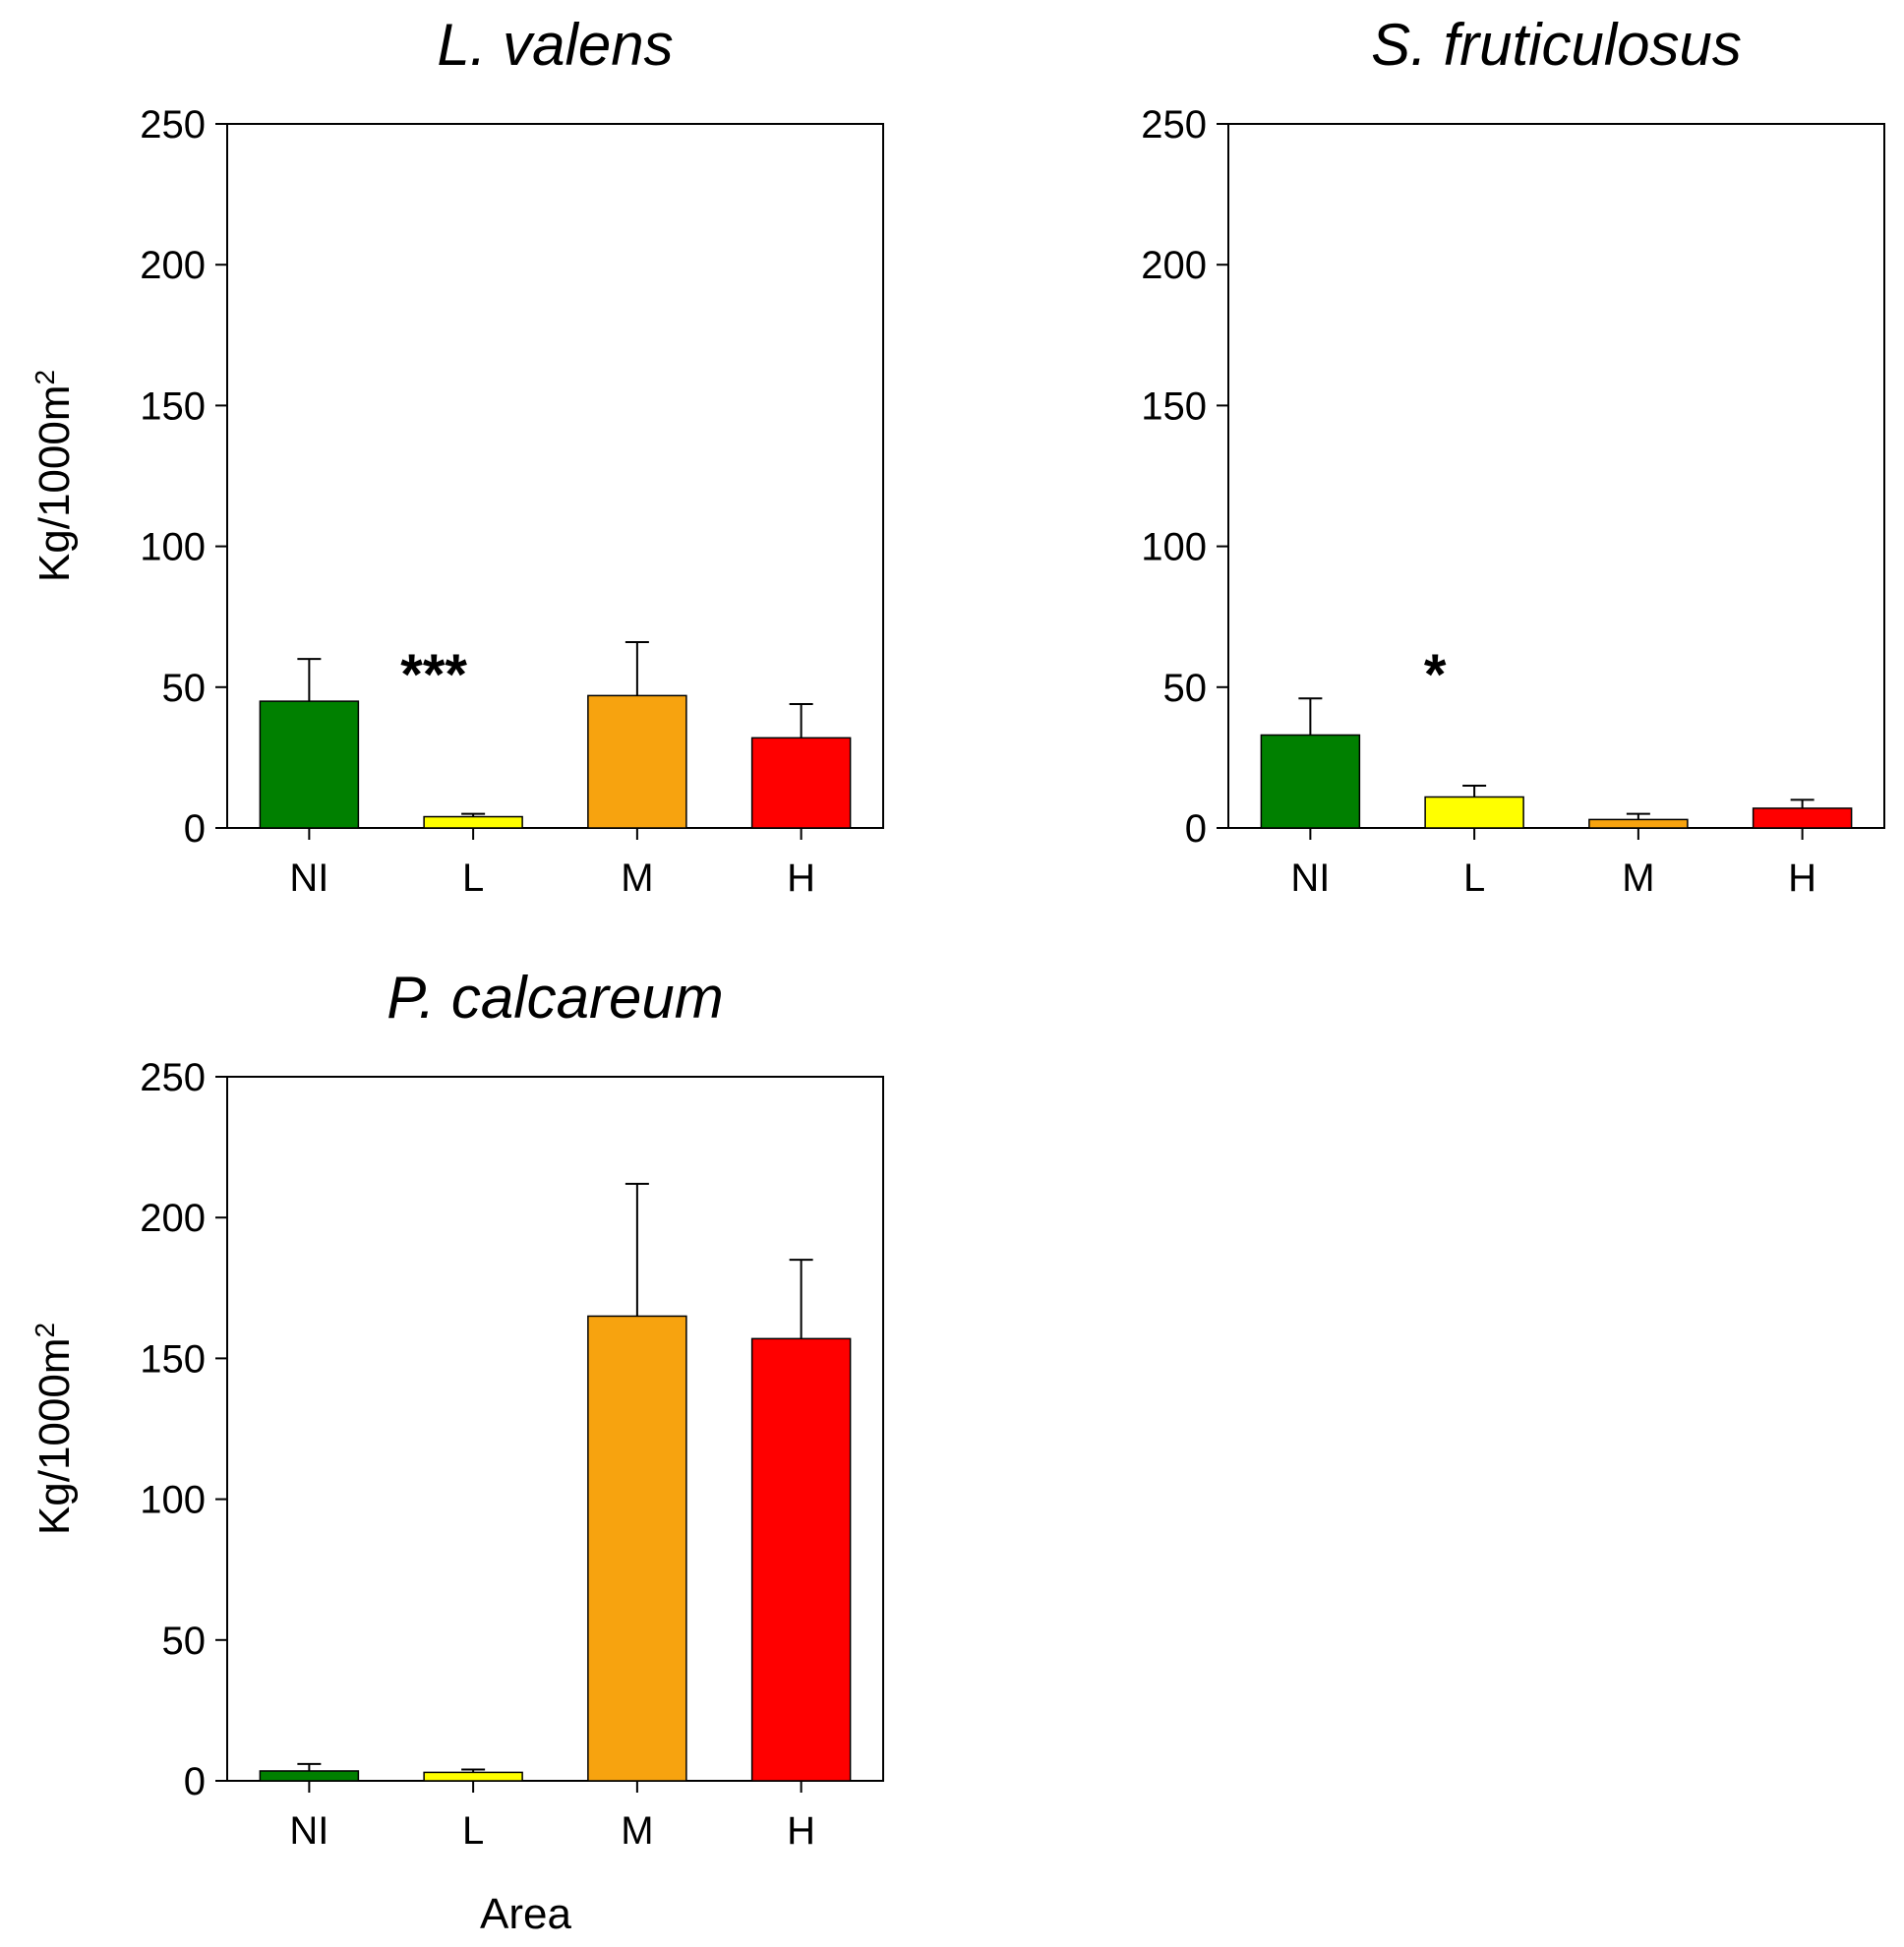 This screenshot has height=1947, width=1904. What do you see at coordinates (1556, 45) in the screenshot?
I see `chart-title: S. fruticulosus` at bounding box center [1556, 45].